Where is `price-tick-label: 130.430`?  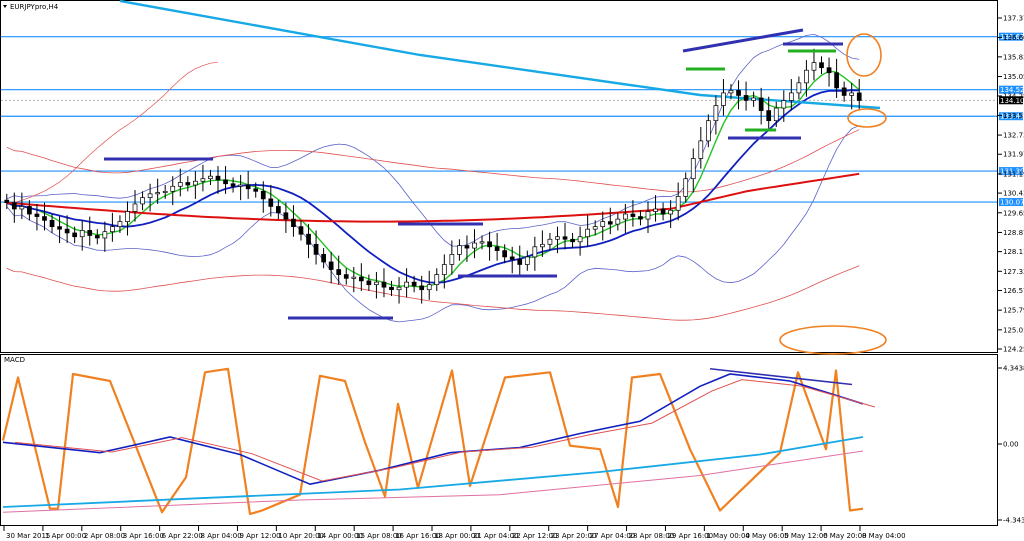 price-tick-label: 130.430 is located at coordinates (1013, 194).